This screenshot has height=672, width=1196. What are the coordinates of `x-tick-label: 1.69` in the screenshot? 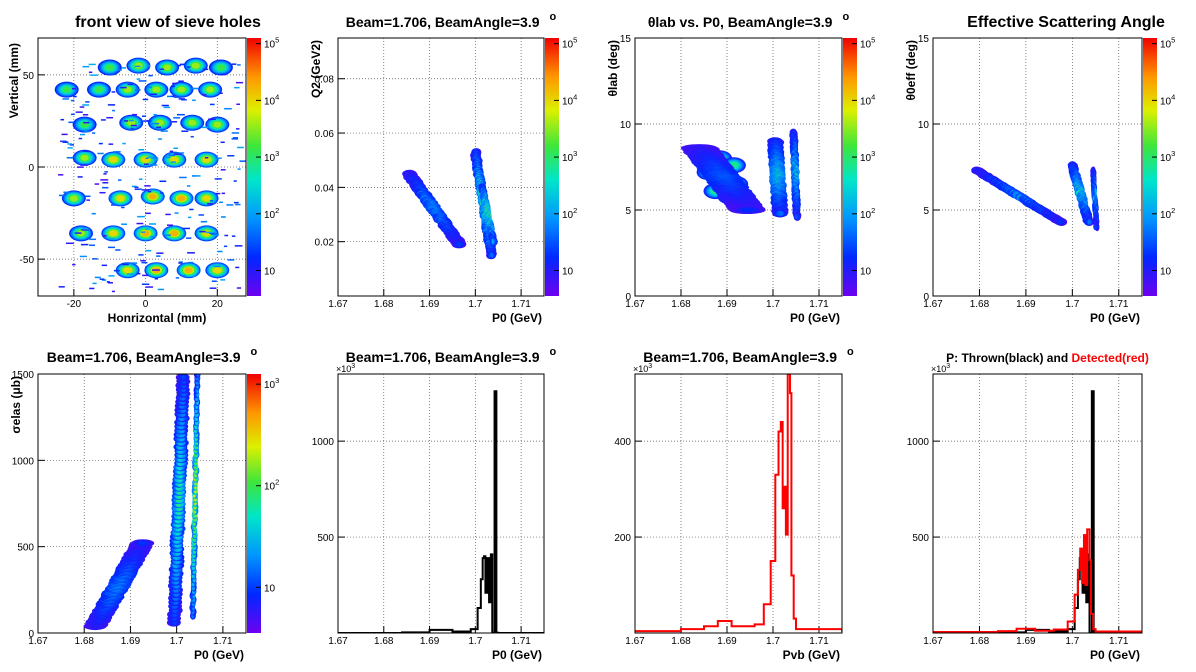 It's located at (430, 641).